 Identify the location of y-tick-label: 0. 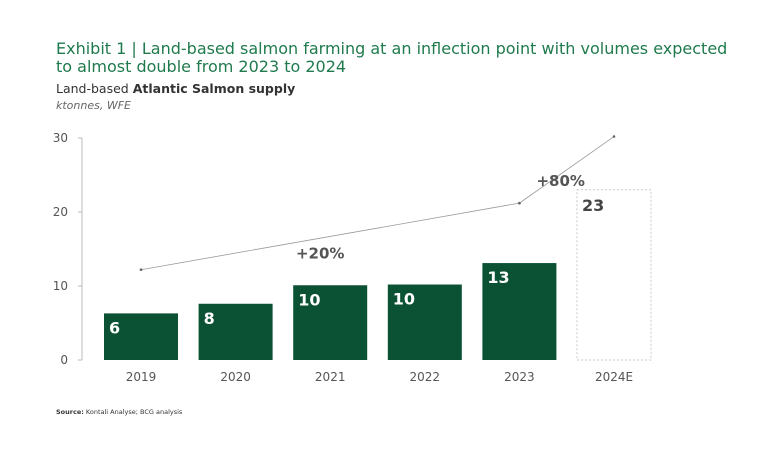
(64, 360).